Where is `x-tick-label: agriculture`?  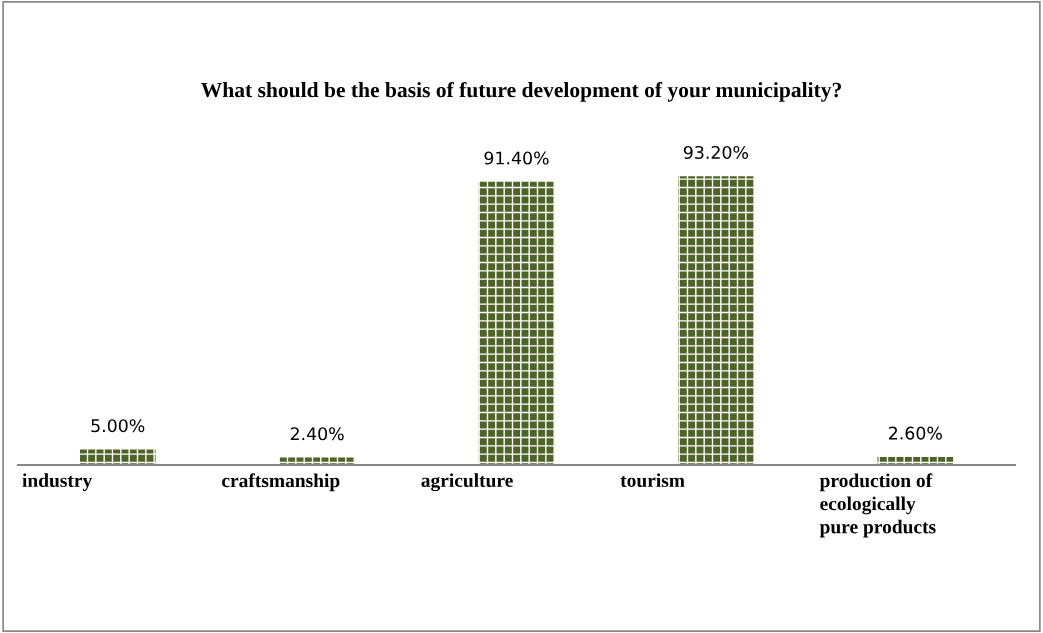
x-tick-label: agriculture is located at coordinates (467, 482).